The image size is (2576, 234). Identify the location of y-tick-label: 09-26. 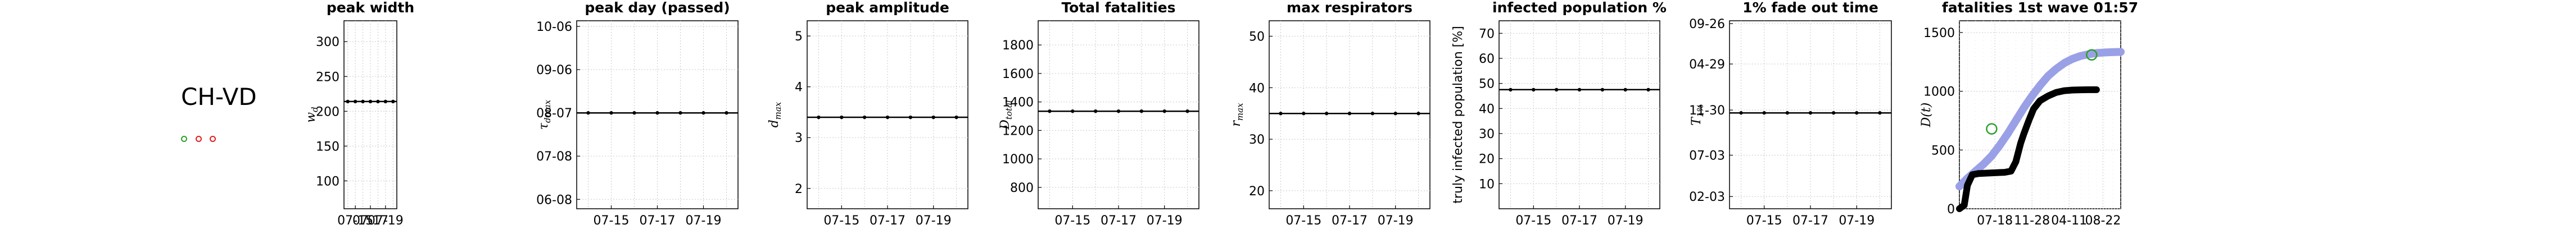
(1707, 24).